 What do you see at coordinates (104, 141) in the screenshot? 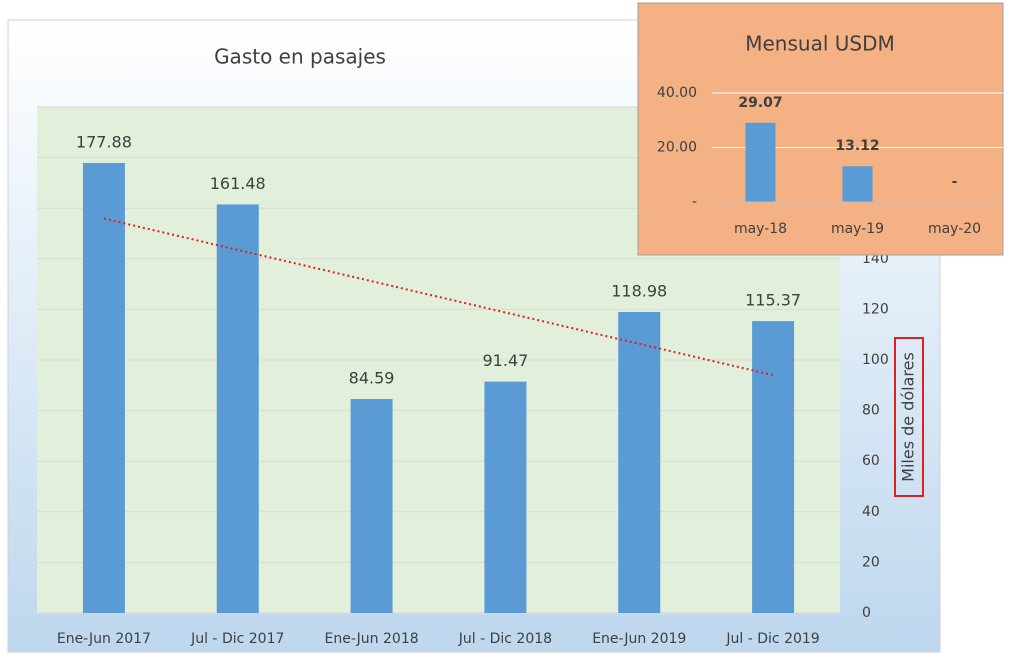
I see `data-label: 177.88` at bounding box center [104, 141].